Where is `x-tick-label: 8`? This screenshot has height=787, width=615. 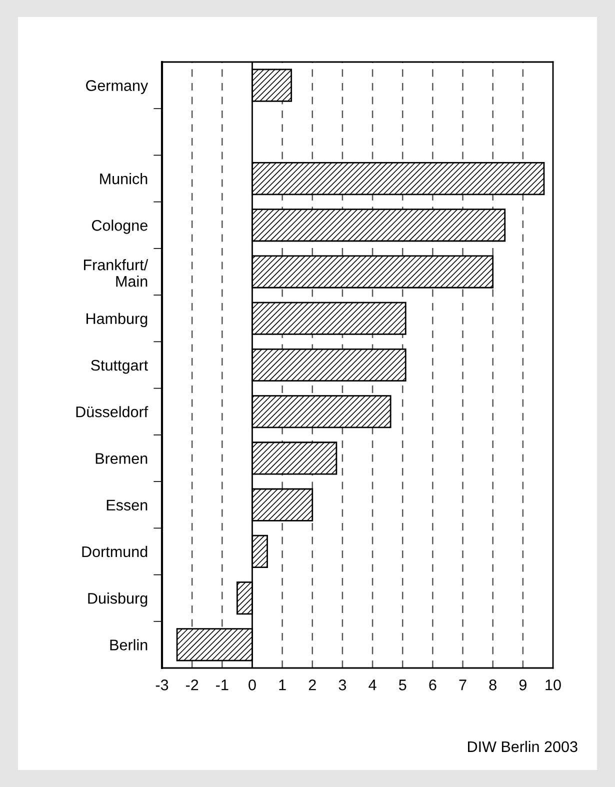 x-tick-label: 8 is located at coordinates (492, 685).